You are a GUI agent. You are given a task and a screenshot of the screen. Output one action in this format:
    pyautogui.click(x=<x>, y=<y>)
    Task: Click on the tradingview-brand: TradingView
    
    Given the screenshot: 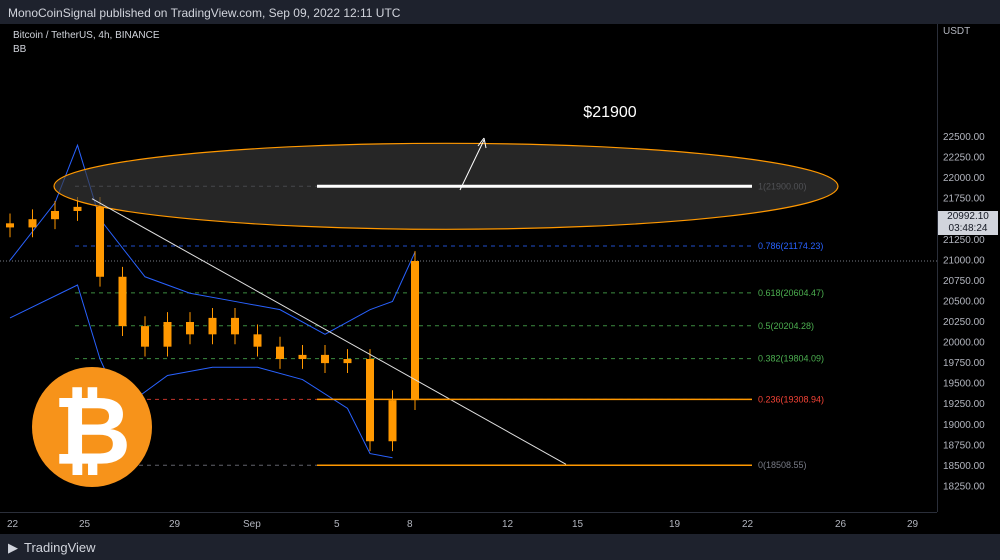 What is the action you would take?
    pyautogui.click(x=60, y=547)
    